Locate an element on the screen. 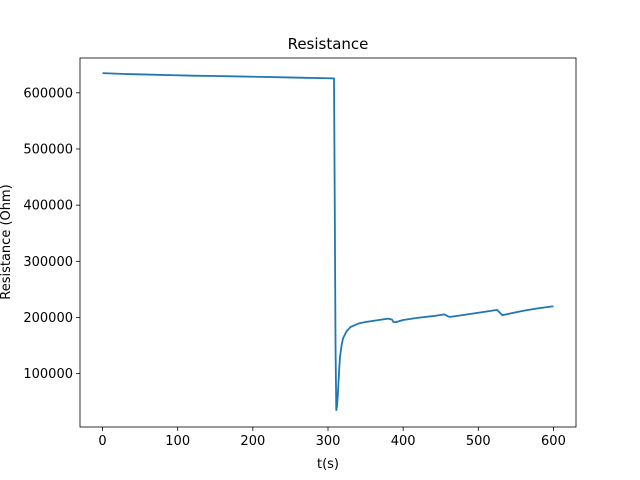  x-axis-label: t(s) is located at coordinates (328, 464).